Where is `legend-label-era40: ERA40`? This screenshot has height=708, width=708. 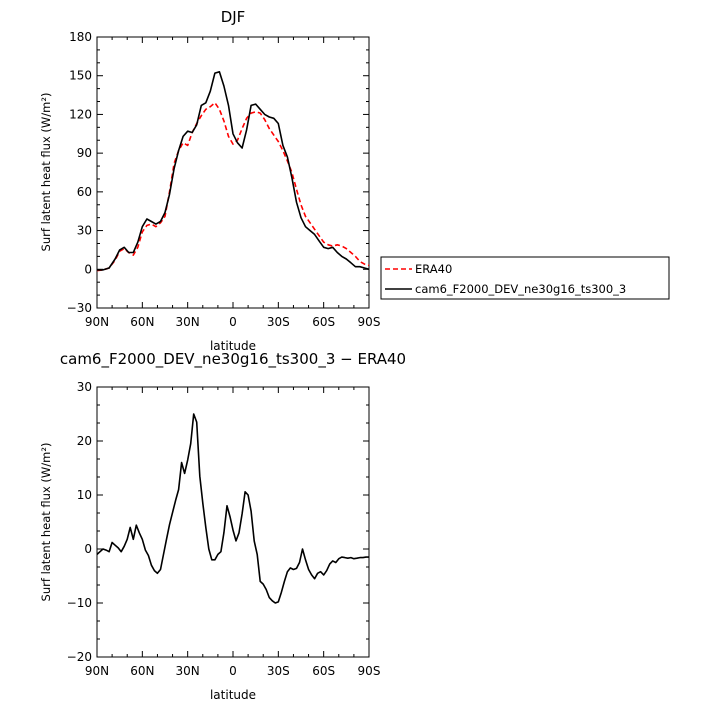 legend-label-era40: ERA40 is located at coordinates (433, 269).